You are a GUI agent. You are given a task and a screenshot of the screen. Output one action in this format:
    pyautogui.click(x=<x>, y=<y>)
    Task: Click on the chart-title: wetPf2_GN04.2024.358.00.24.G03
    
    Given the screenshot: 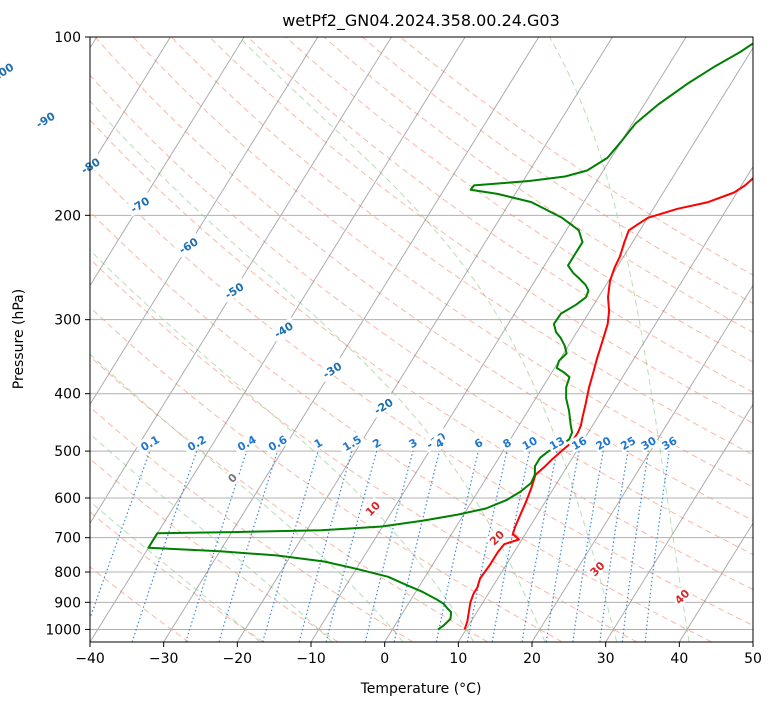 What is the action you would take?
    pyautogui.click(x=421, y=21)
    